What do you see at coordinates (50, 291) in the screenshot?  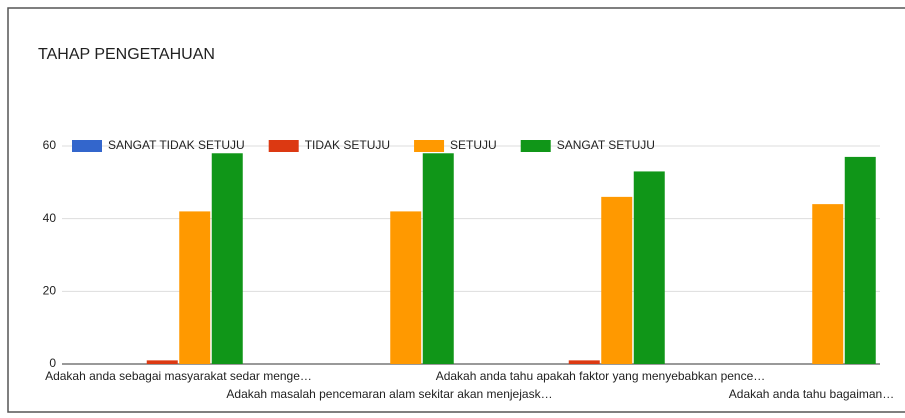 I see `y-tick-label: 20` at bounding box center [50, 291].